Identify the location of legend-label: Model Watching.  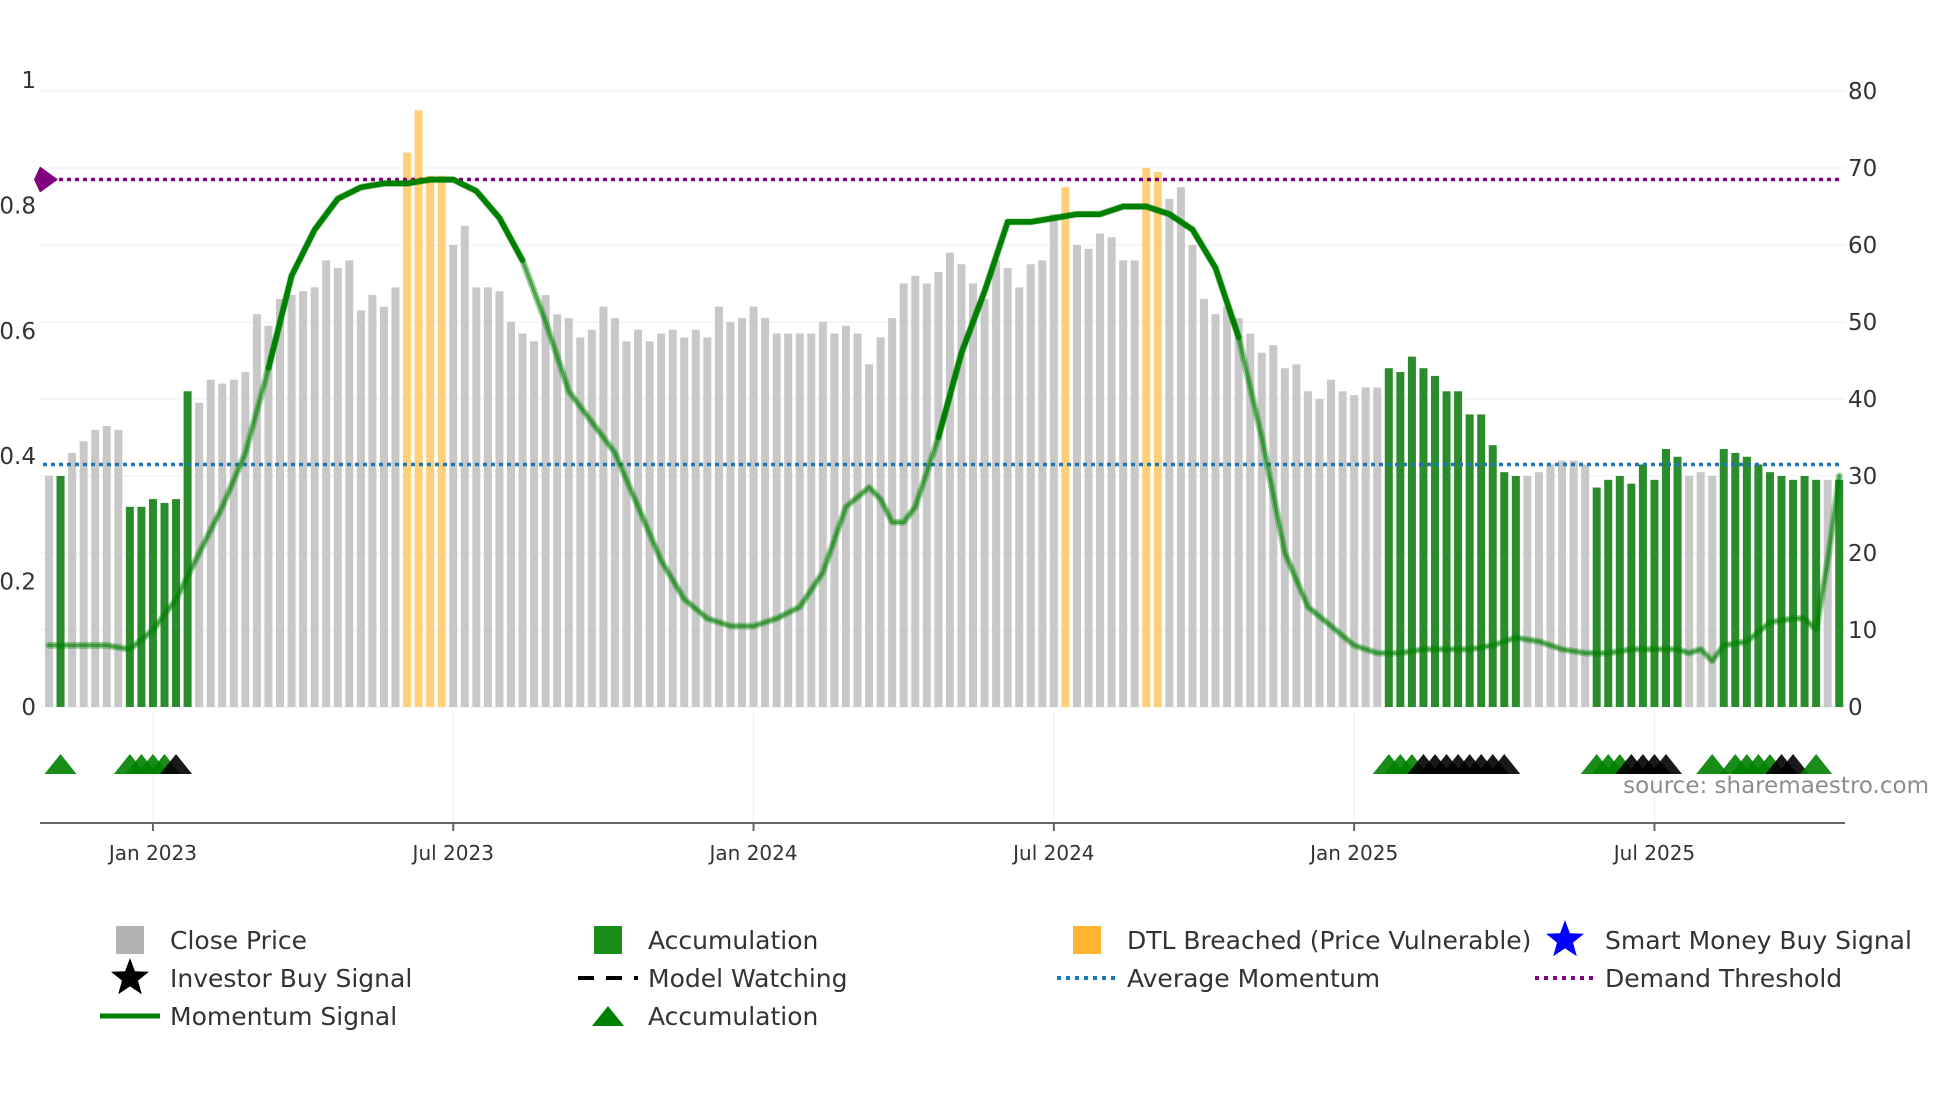
(748, 978).